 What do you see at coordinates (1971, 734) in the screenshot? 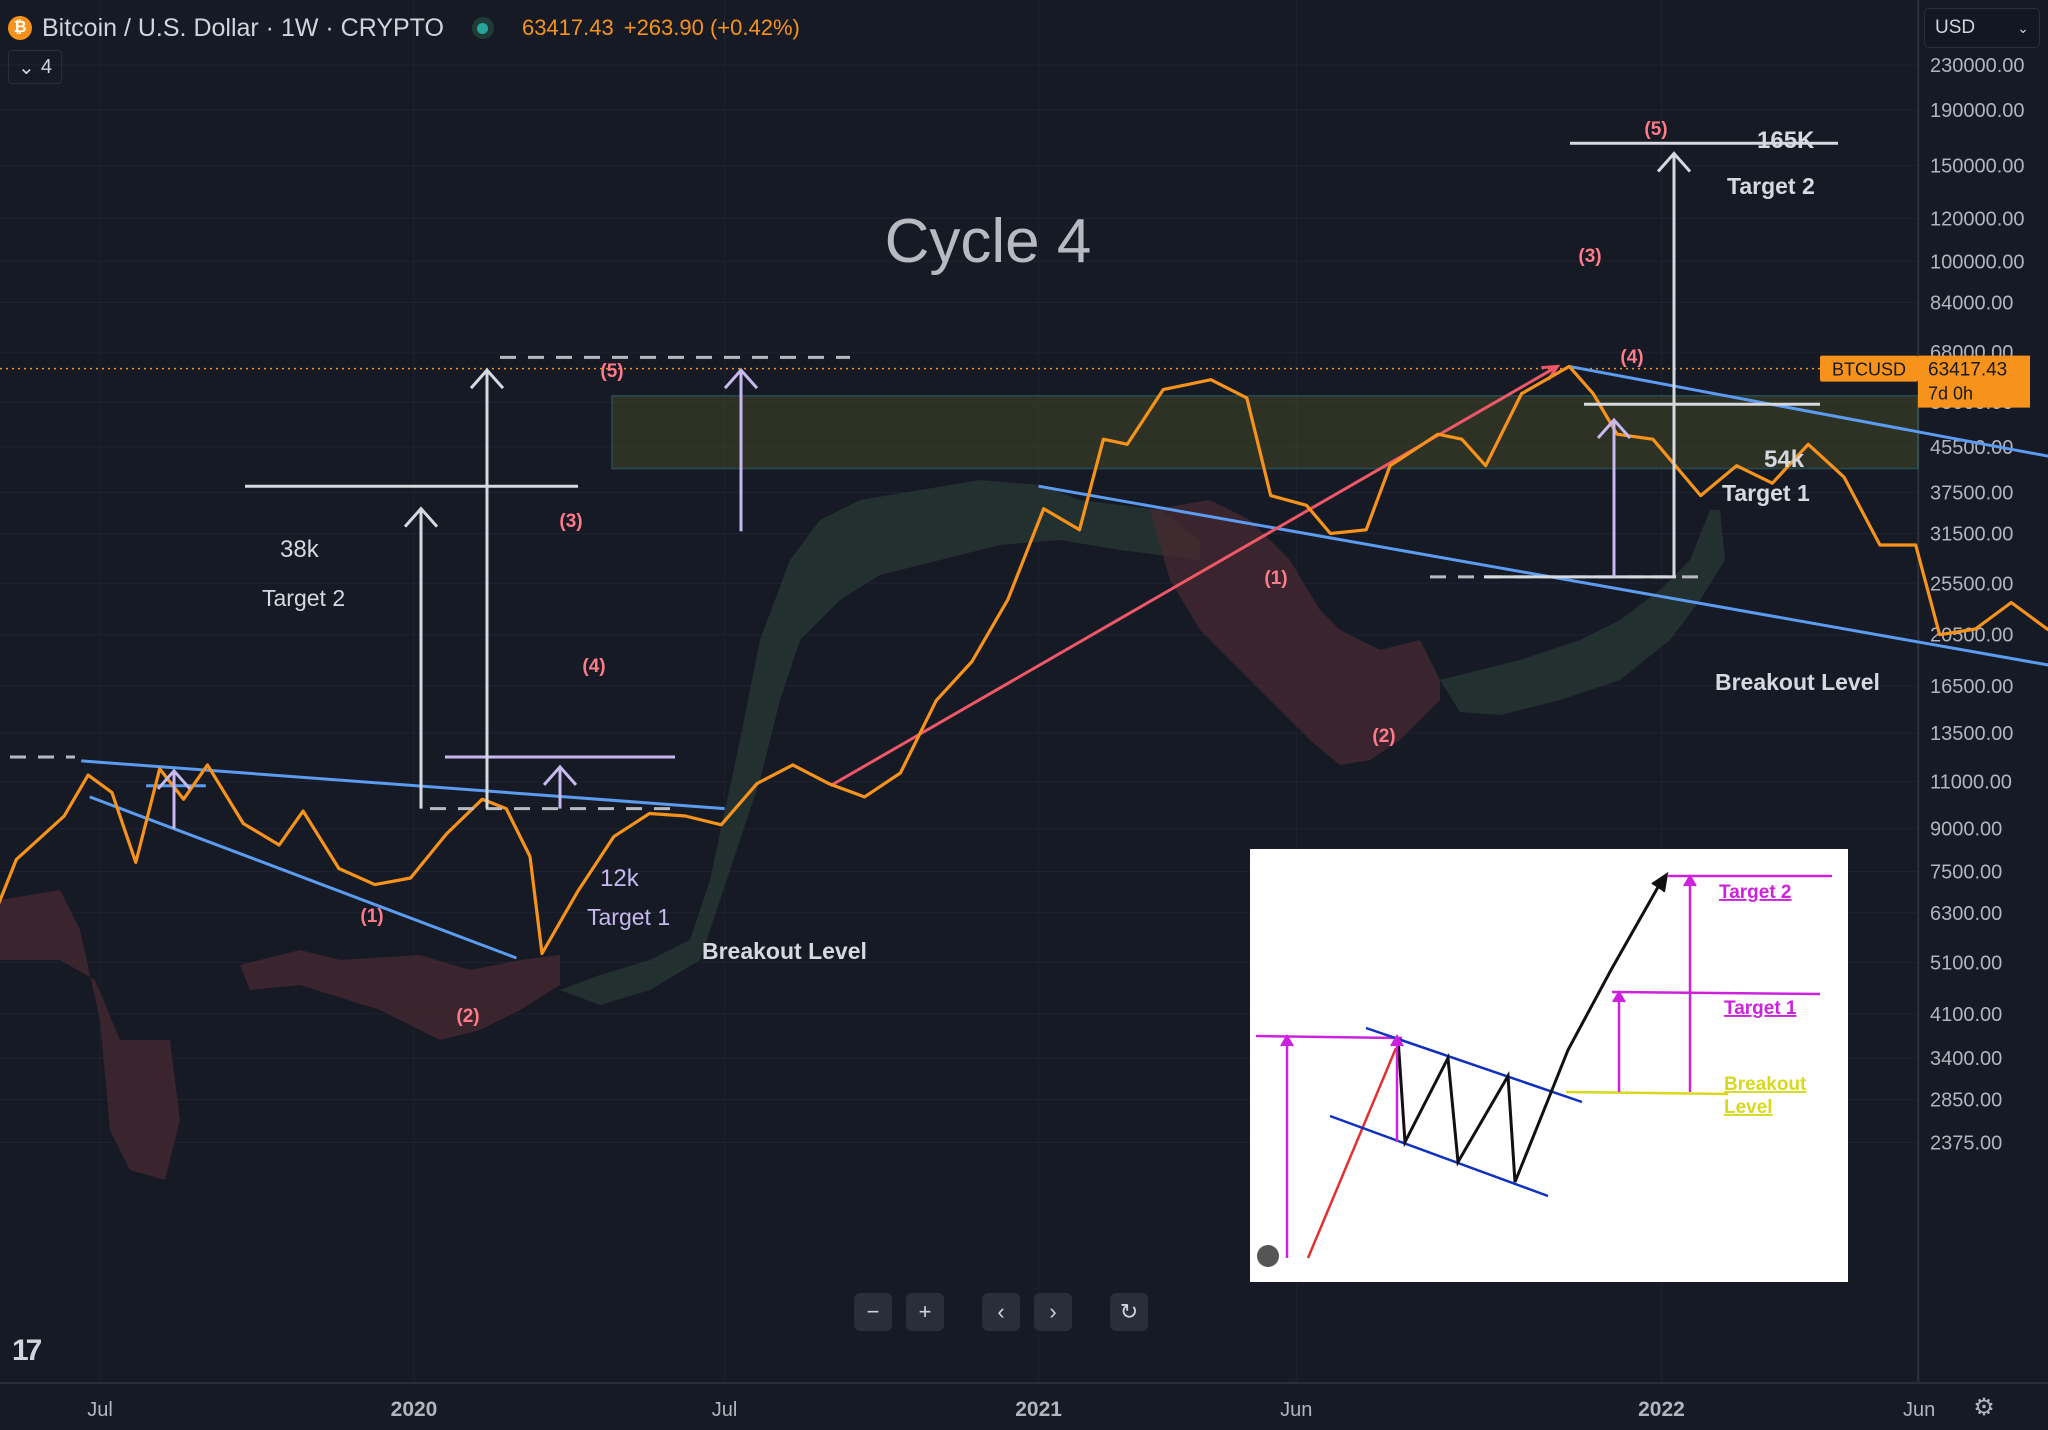
I see `y-tick-label: 13500.00` at bounding box center [1971, 734].